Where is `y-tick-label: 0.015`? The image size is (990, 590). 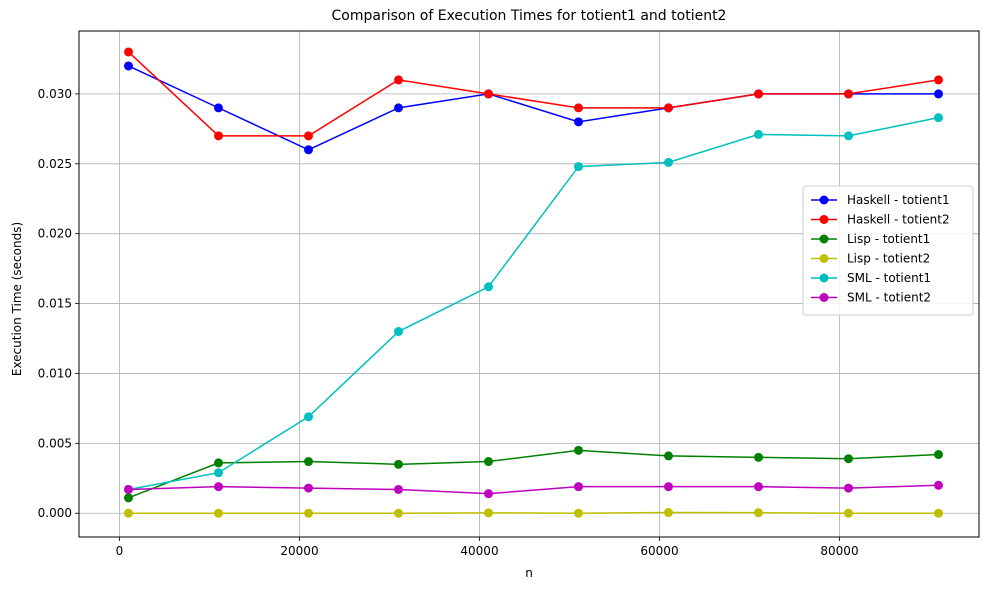 y-tick-label: 0.015 is located at coordinates (55, 304).